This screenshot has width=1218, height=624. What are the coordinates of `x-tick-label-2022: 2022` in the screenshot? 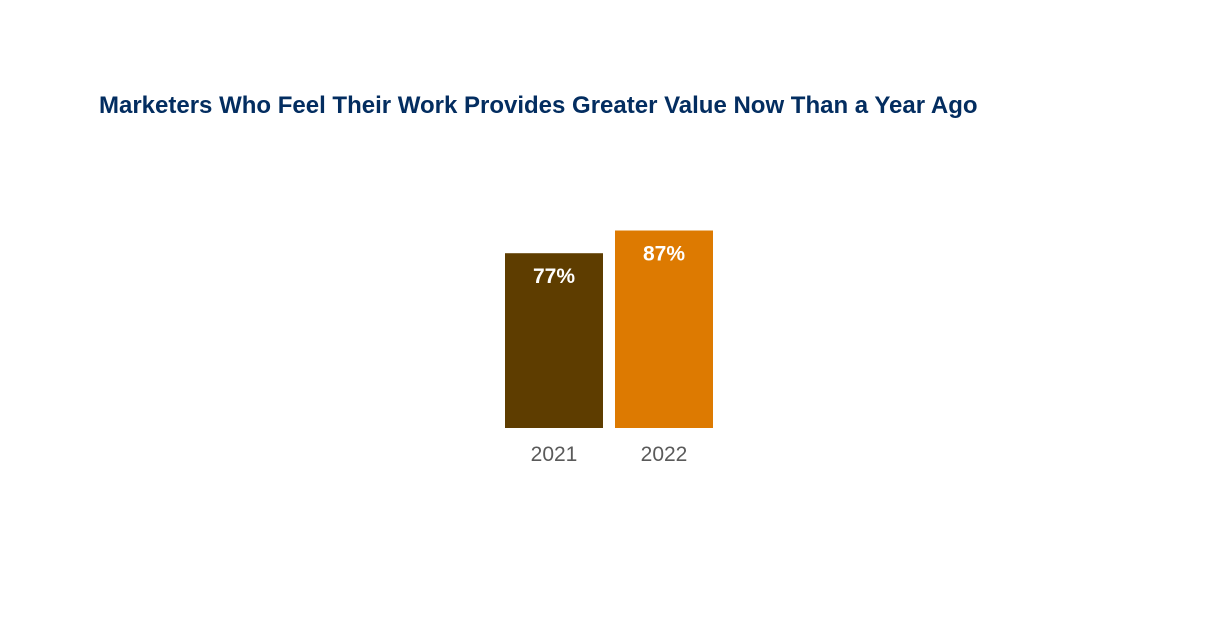 It's located at (664, 454).